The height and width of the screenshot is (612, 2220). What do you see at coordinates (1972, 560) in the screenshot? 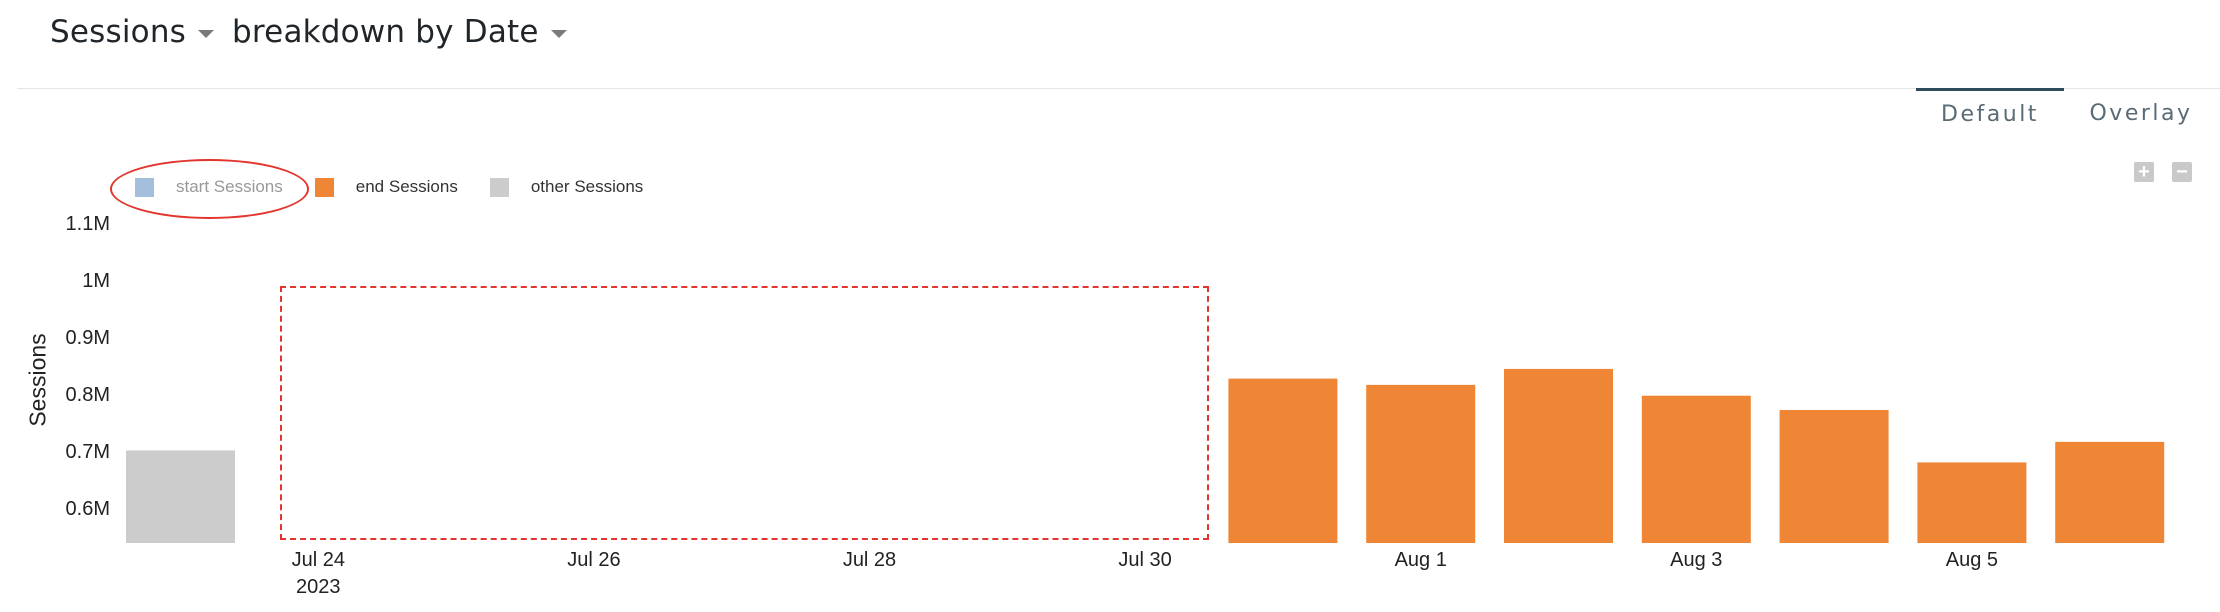
I see `x-tick-label: Aug 5` at bounding box center [1972, 560].